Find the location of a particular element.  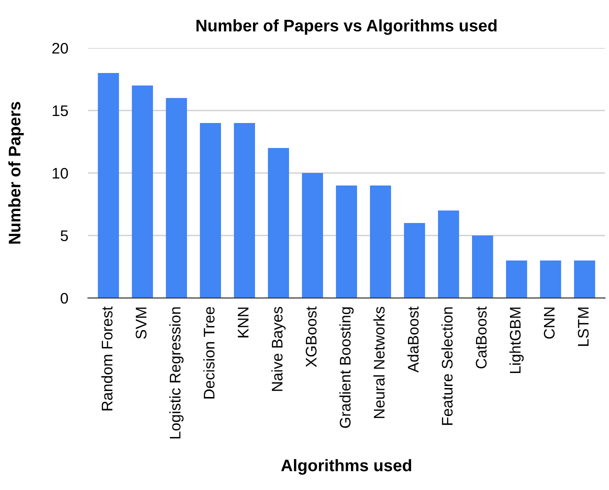

y-axis-title: Number of Papers is located at coordinates (16, 173).